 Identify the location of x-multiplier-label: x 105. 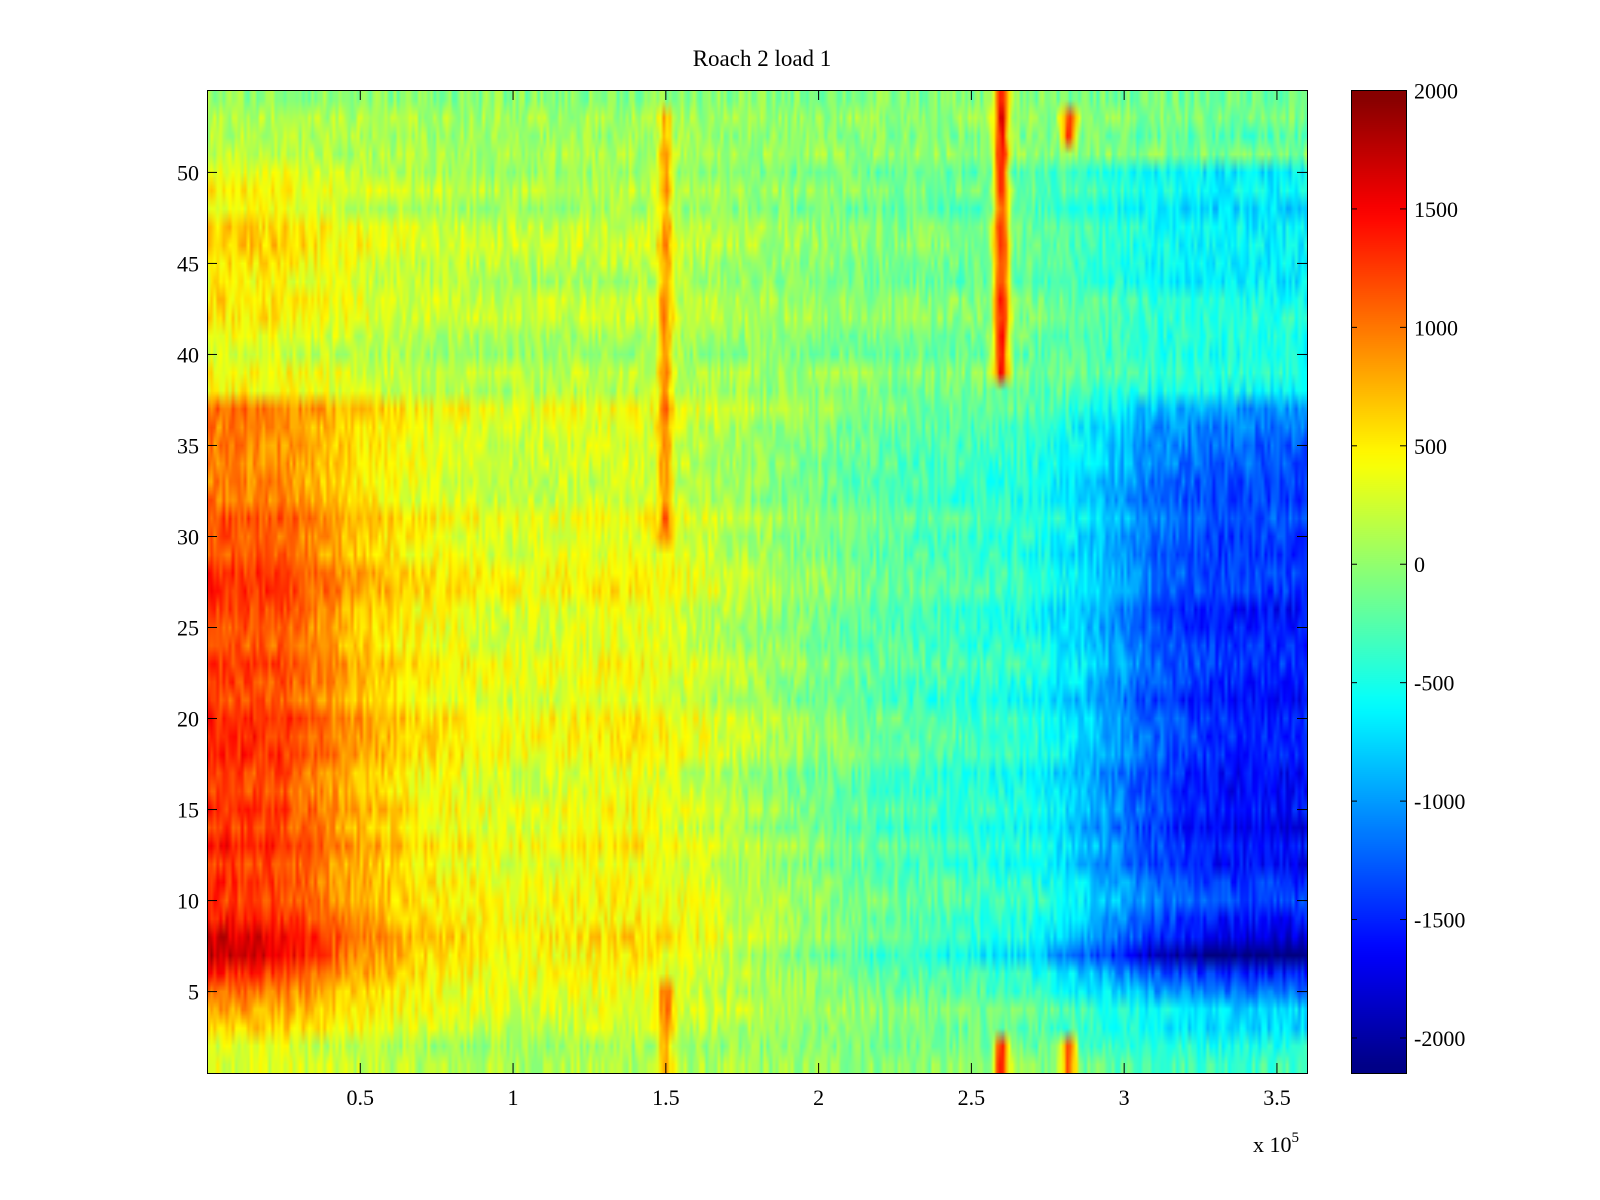
(1276, 1143).